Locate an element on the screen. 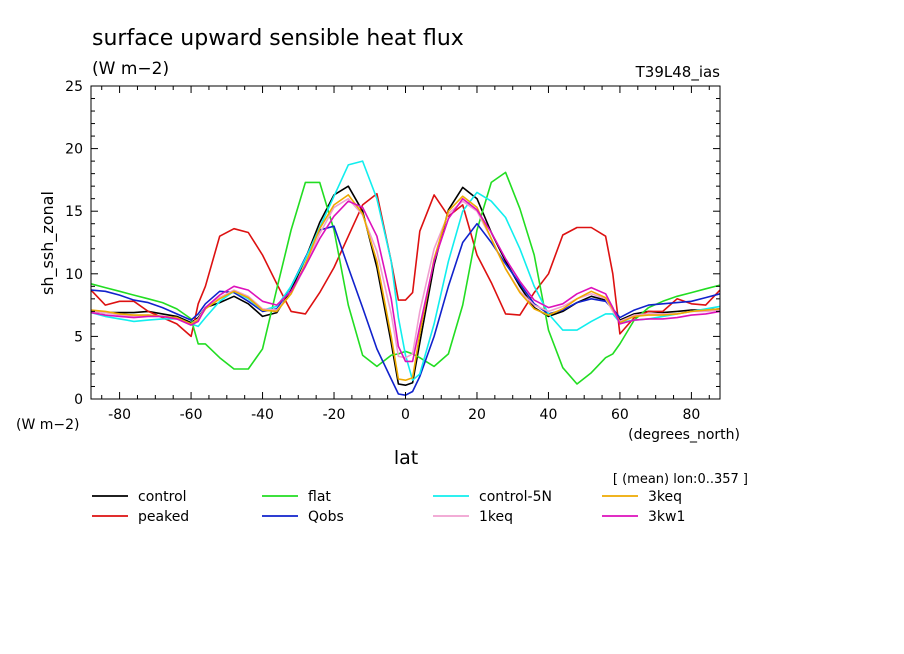  legend-label: 3kw1 is located at coordinates (666, 517).